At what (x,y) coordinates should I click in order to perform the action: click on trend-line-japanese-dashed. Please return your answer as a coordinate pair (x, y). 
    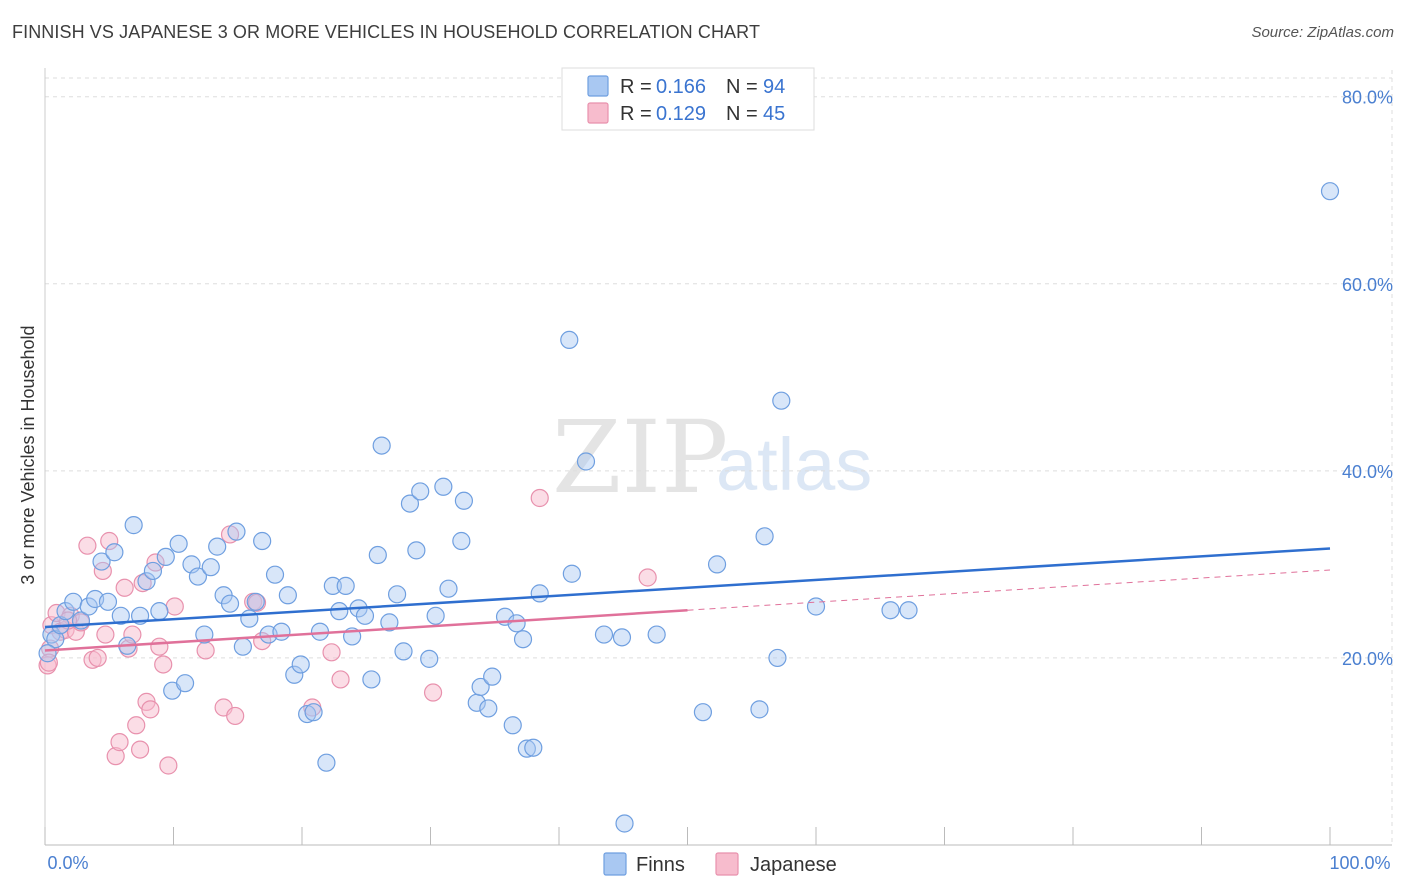
    Looking at the image, I should click on (1009, 590).